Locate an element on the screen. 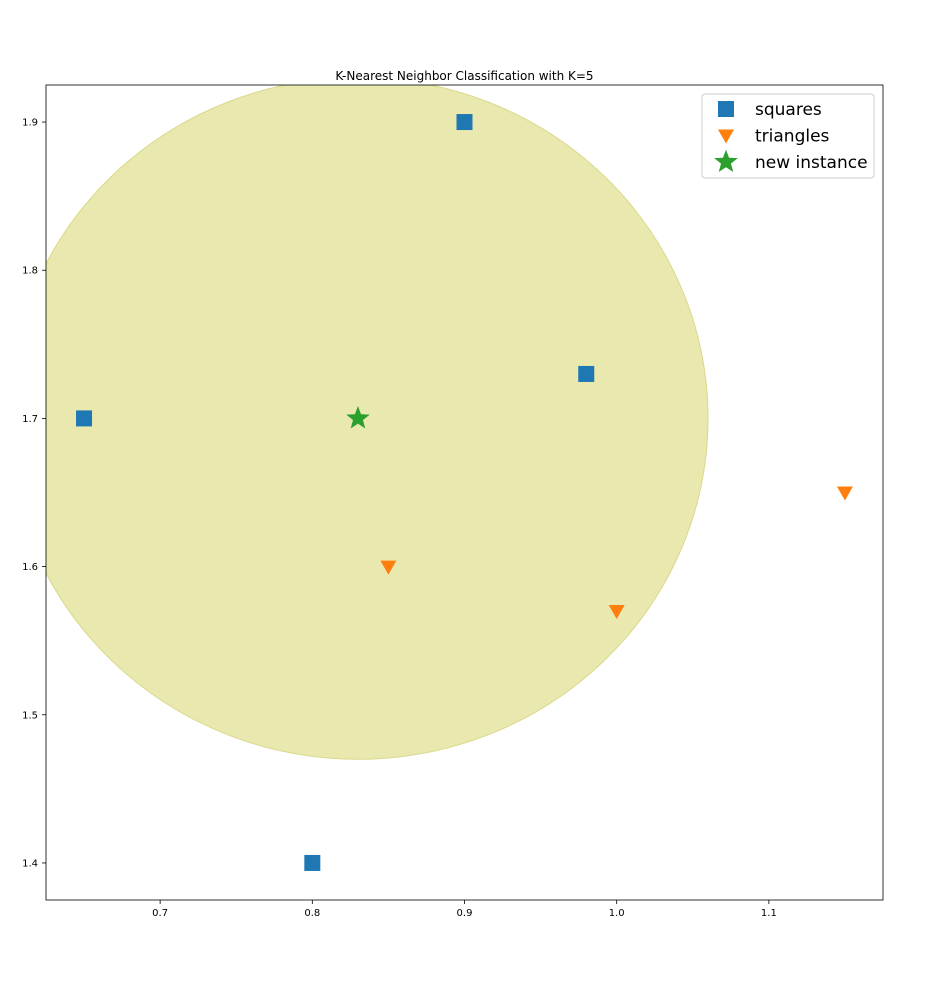 This screenshot has height=990, width=928. y-tick-label: 1.6 is located at coordinates (30, 567).